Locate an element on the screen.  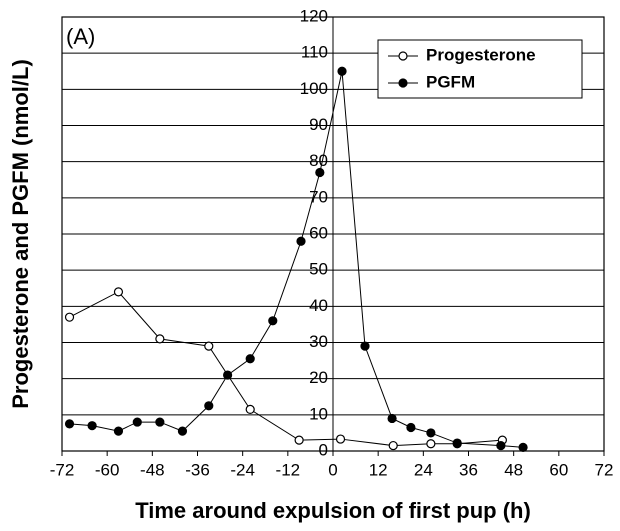
y-tick-label: 70 is located at coordinates (318, 196).